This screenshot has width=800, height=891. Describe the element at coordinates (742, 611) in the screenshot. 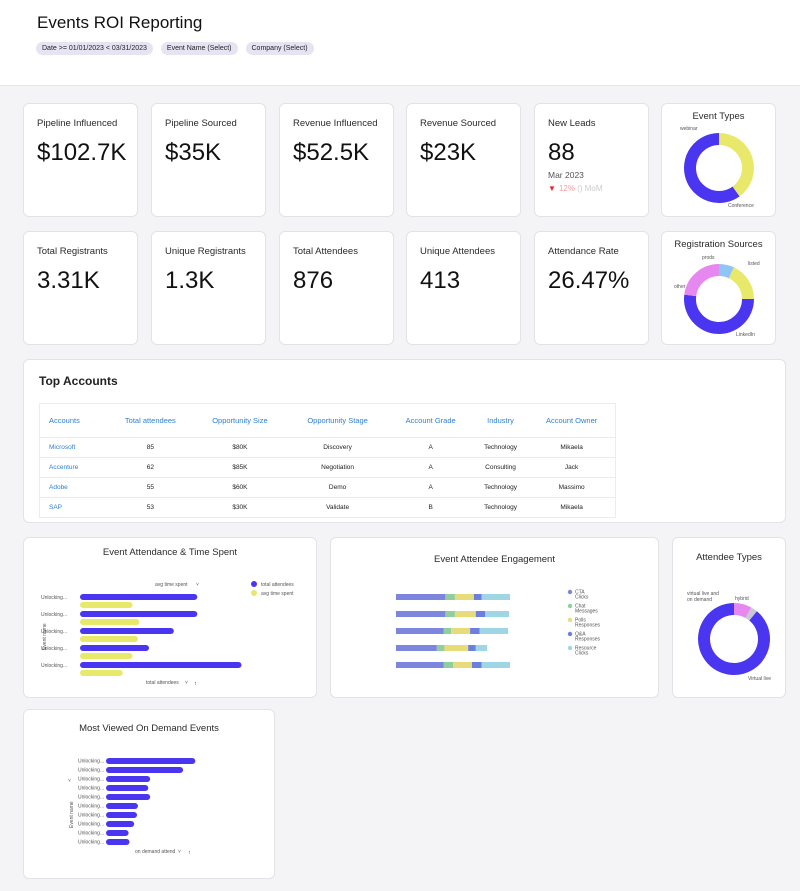

I see `donut-slice-virtual-live-and-on-demand` at that location.